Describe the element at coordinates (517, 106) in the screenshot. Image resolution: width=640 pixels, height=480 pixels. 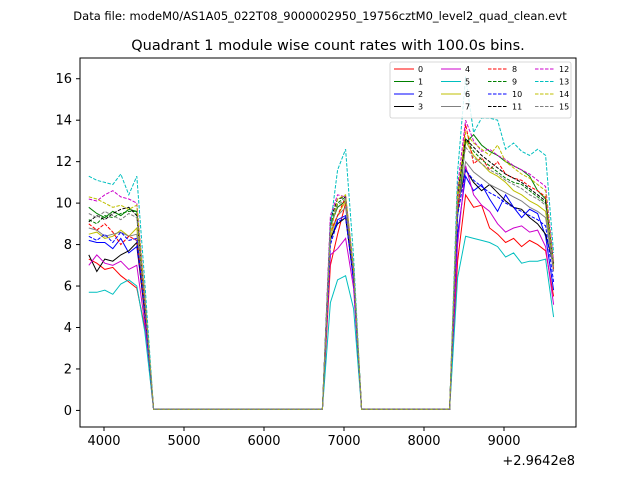
I see `legend-label-11: 11` at that location.